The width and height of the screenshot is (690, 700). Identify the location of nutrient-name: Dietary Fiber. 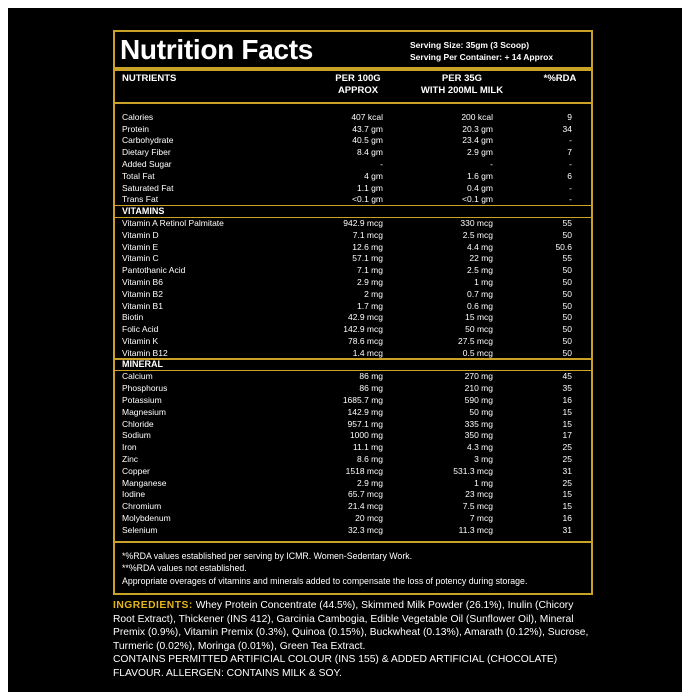
(146, 152).